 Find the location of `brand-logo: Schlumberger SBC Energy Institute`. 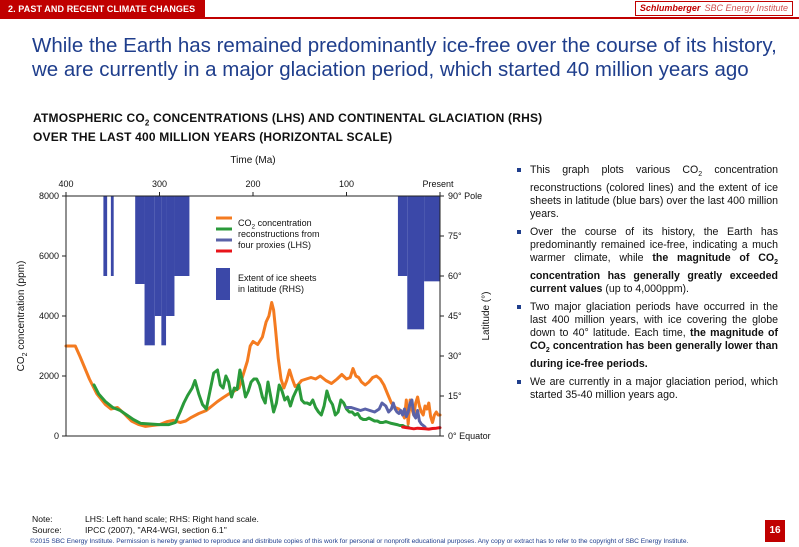

brand-logo: Schlumberger SBC Energy Institute is located at coordinates (713, 8).